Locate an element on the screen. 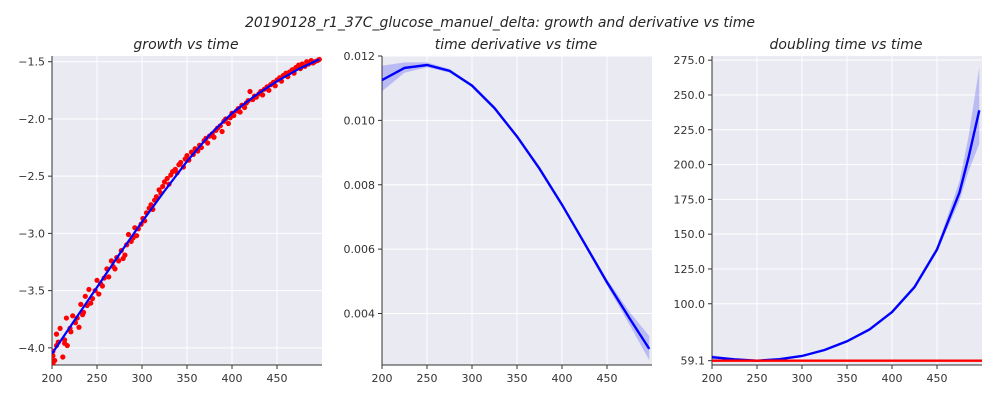  y-tick-label-doubling-time: 250.0 is located at coordinates (690, 95).